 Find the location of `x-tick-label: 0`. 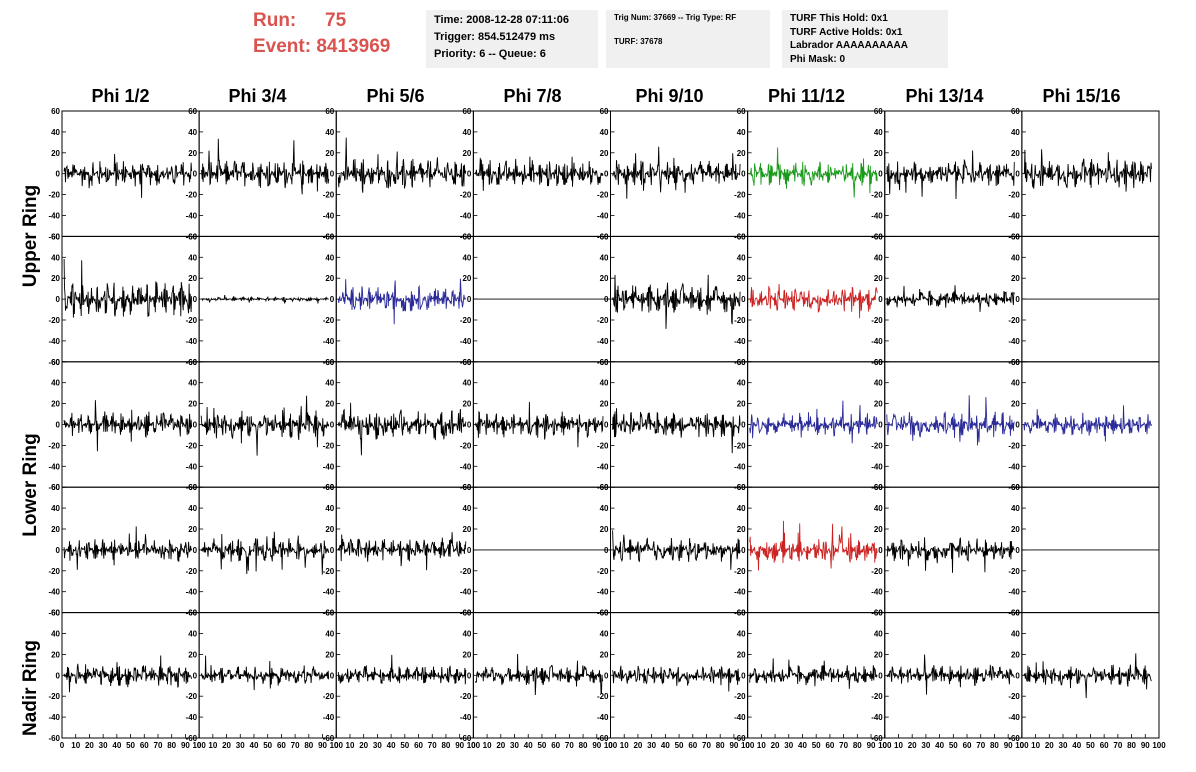

x-tick-label: 0 is located at coordinates (199, 745).